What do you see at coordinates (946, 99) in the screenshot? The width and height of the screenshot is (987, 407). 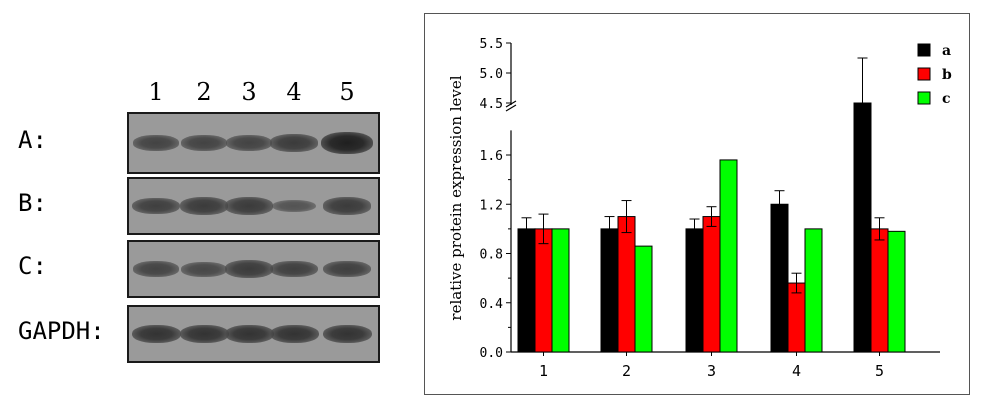 I see `legend-label-c: c` at bounding box center [946, 99].